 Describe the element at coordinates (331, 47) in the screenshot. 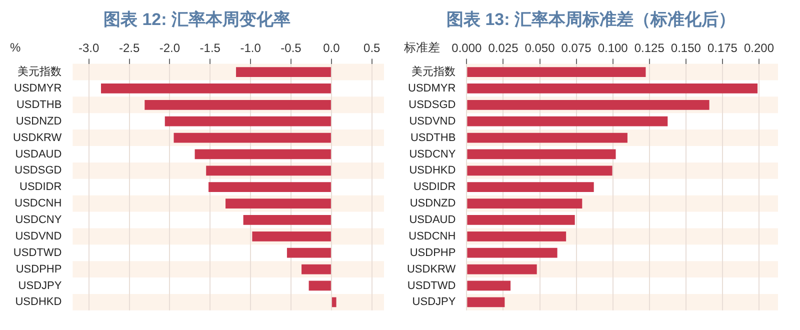

I see `x-tick-label: 0.0` at that location.